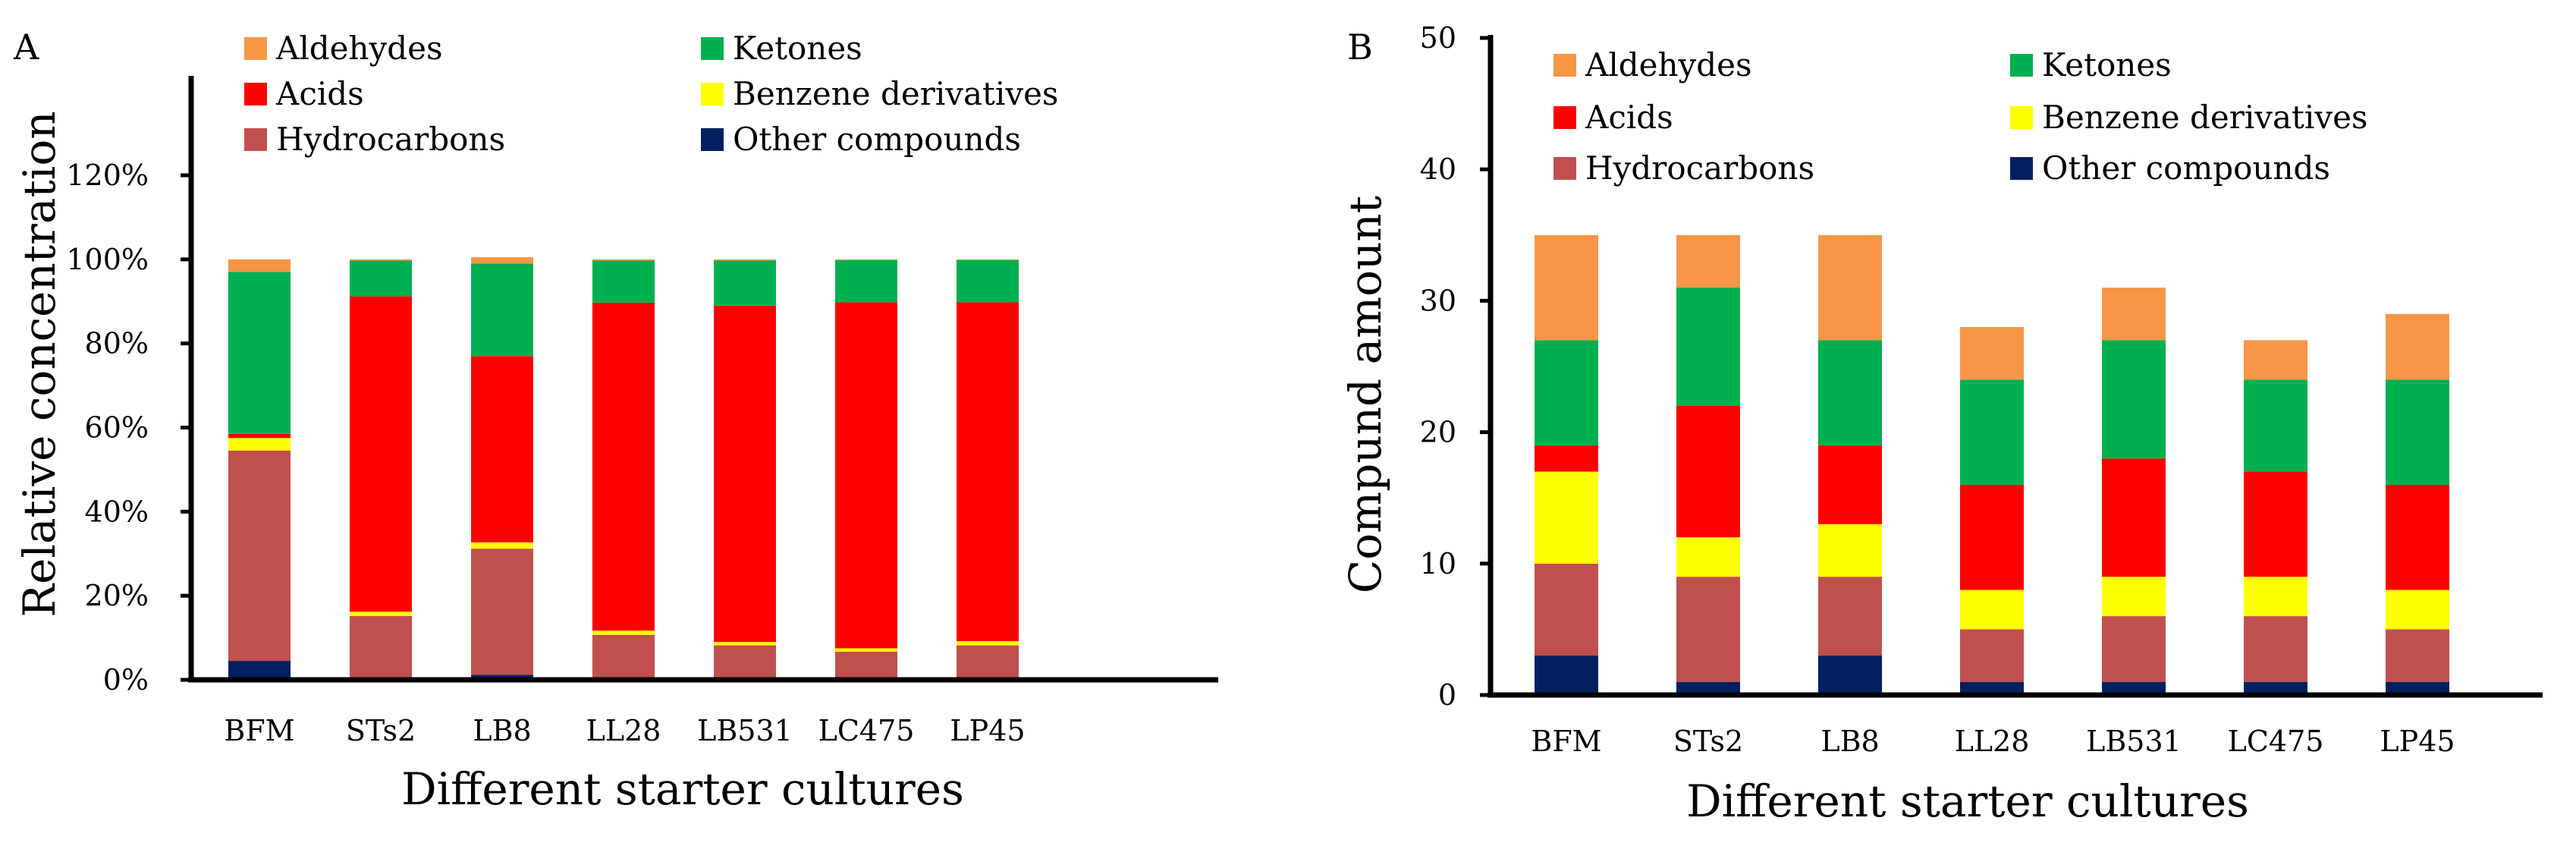  Describe the element at coordinates (745, 260) in the screenshot. I see `bar-segment-a-lb531-aldehydes` at that location.